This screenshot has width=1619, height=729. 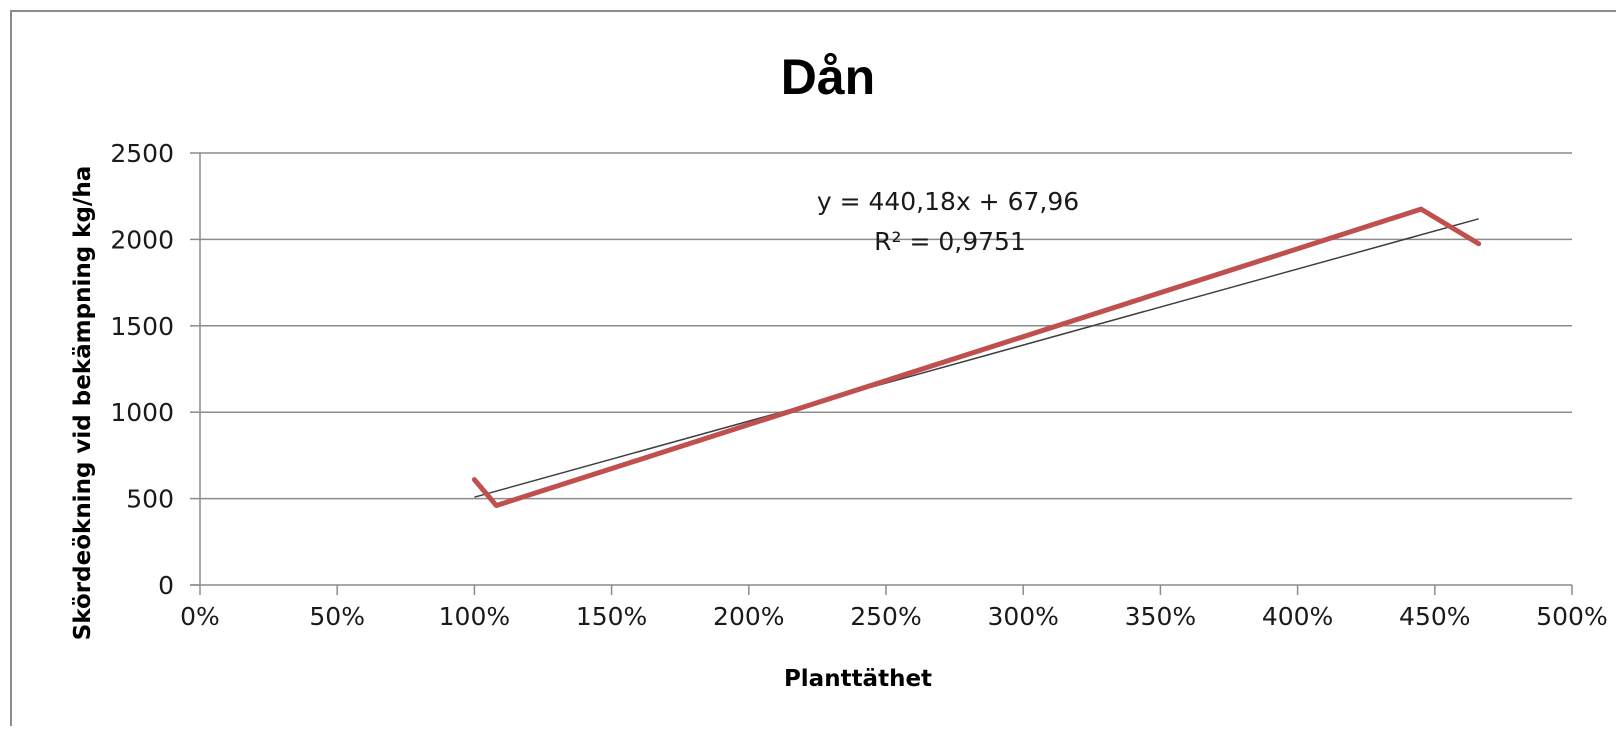 I want to click on x-tick-label: 350%, so click(x=1160, y=616).